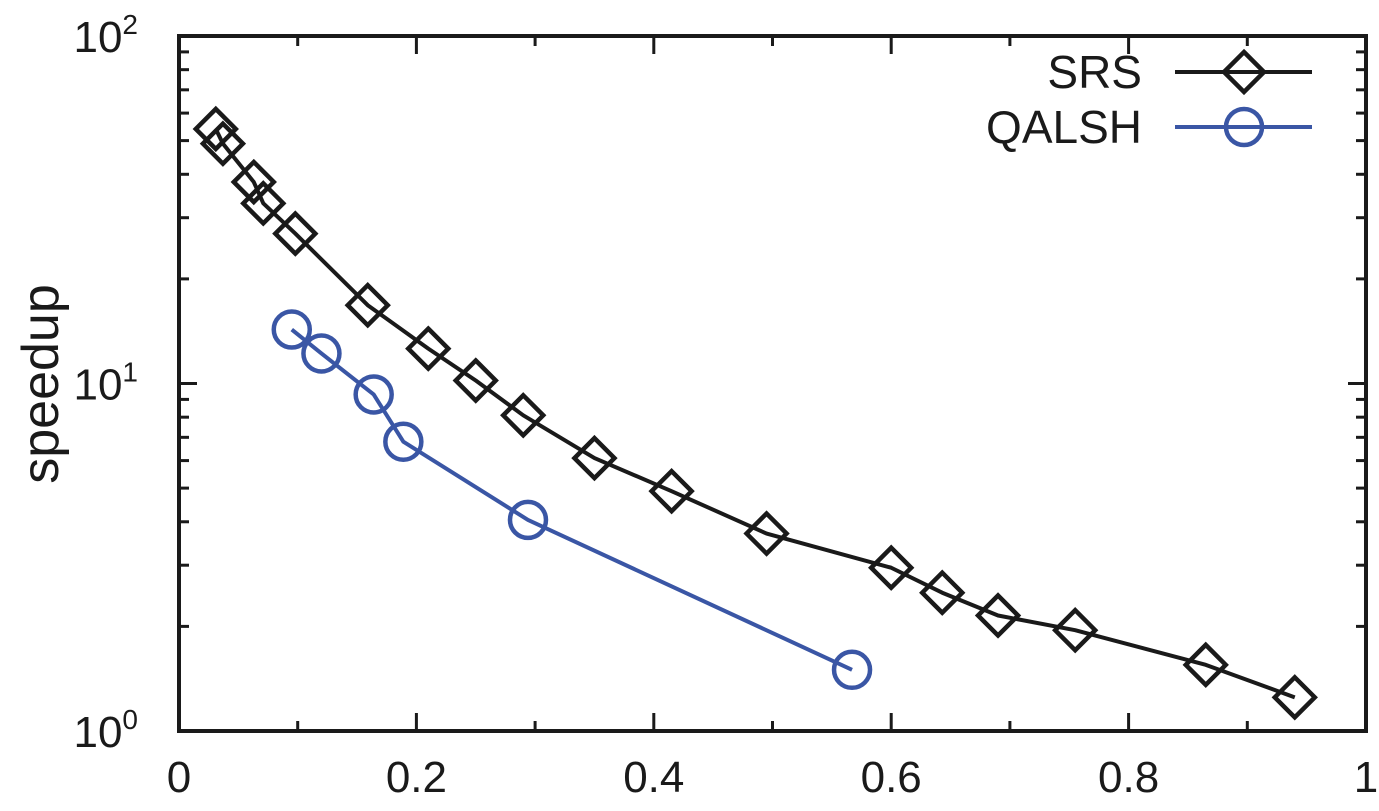 The height and width of the screenshot is (811, 1379). What do you see at coordinates (653, 777) in the screenshot?
I see `x-tick-label: 0.4` at bounding box center [653, 777].